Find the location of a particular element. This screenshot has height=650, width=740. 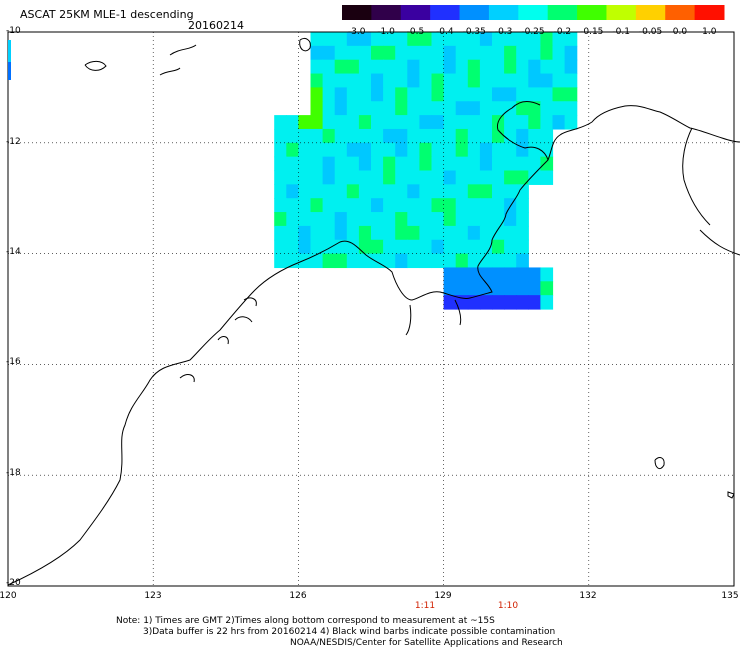

island-groote is located at coordinates (659, 463).